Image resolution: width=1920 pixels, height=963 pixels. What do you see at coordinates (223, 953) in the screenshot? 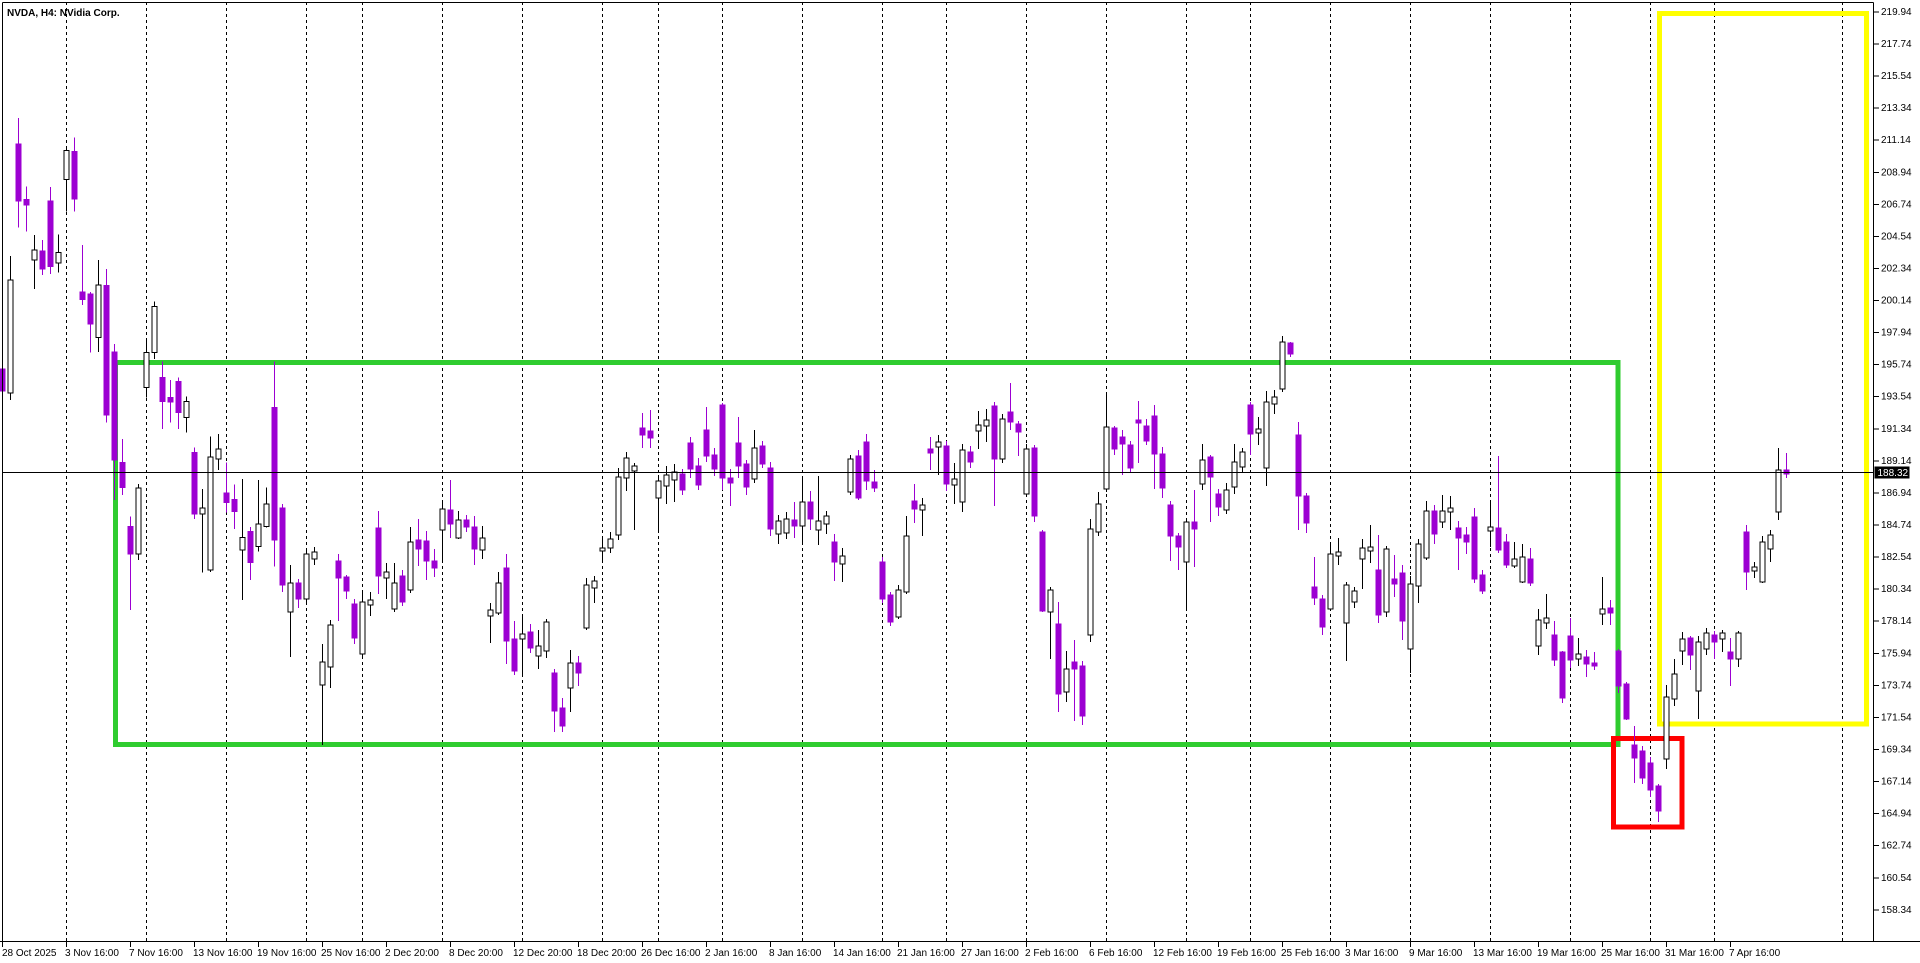
I see `svg-text: 13 Nov 16:00` at bounding box center [223, 953].